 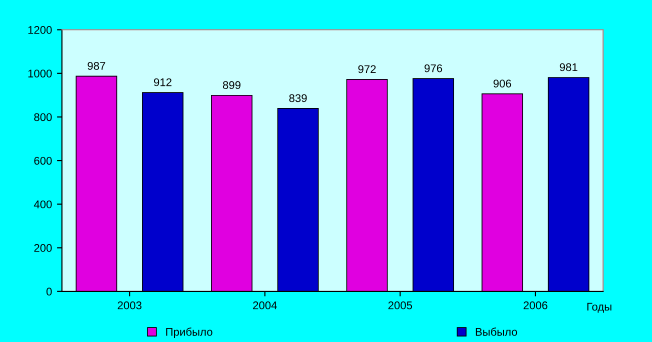 What do you see at coordinates (40, 30) in the screenshot?
I see `y-tick-label: 1200` at bounding box center [40, 30].